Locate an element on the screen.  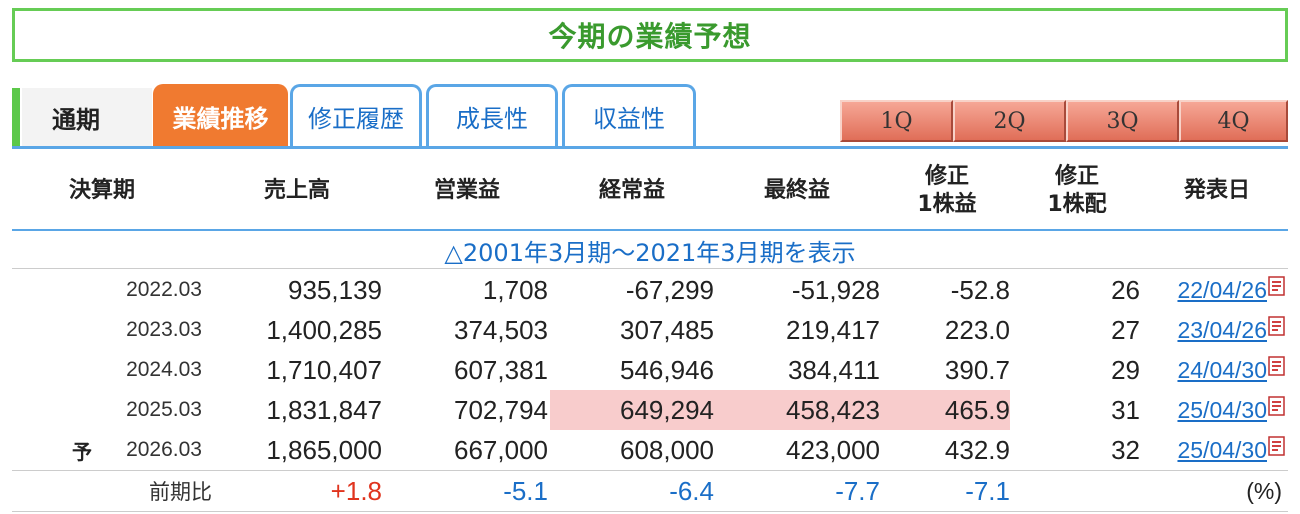
row-period: 2026.03 is located at coordinates (164, 449).